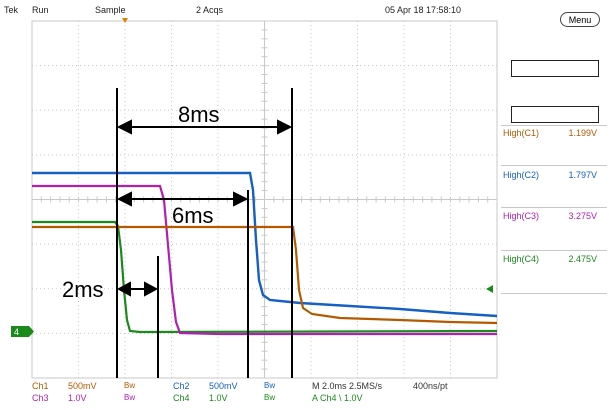 This screenshot has height=410, width=609. Describe the element at coordinates (40, 386) in the screenshot. I see `ch1-label: Ch1` at that location.